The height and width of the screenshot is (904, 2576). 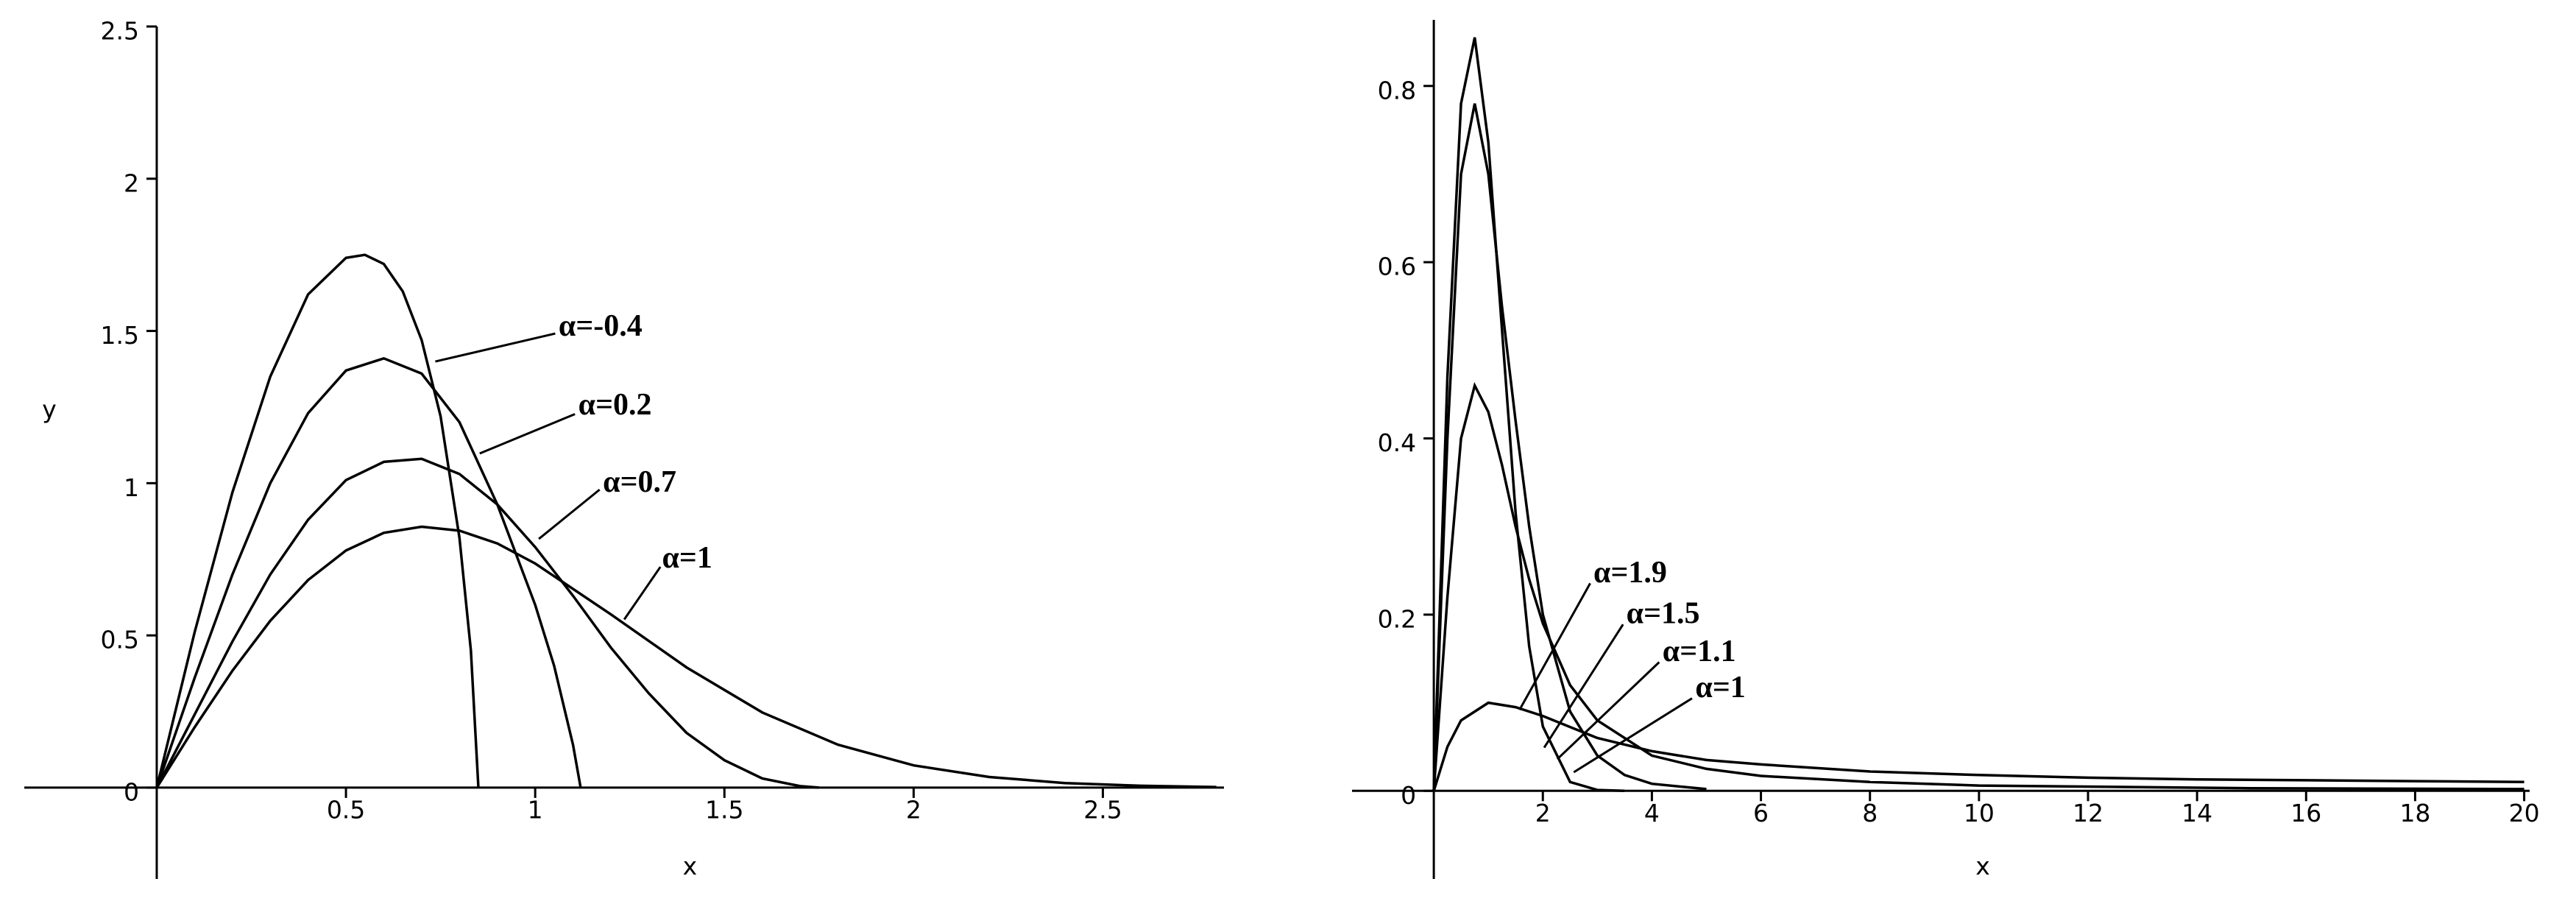 What do you see at coordinates (2305, 813) in the screenshot?
I see `x-tick-label: 16` at bounding box center [2305, 813].